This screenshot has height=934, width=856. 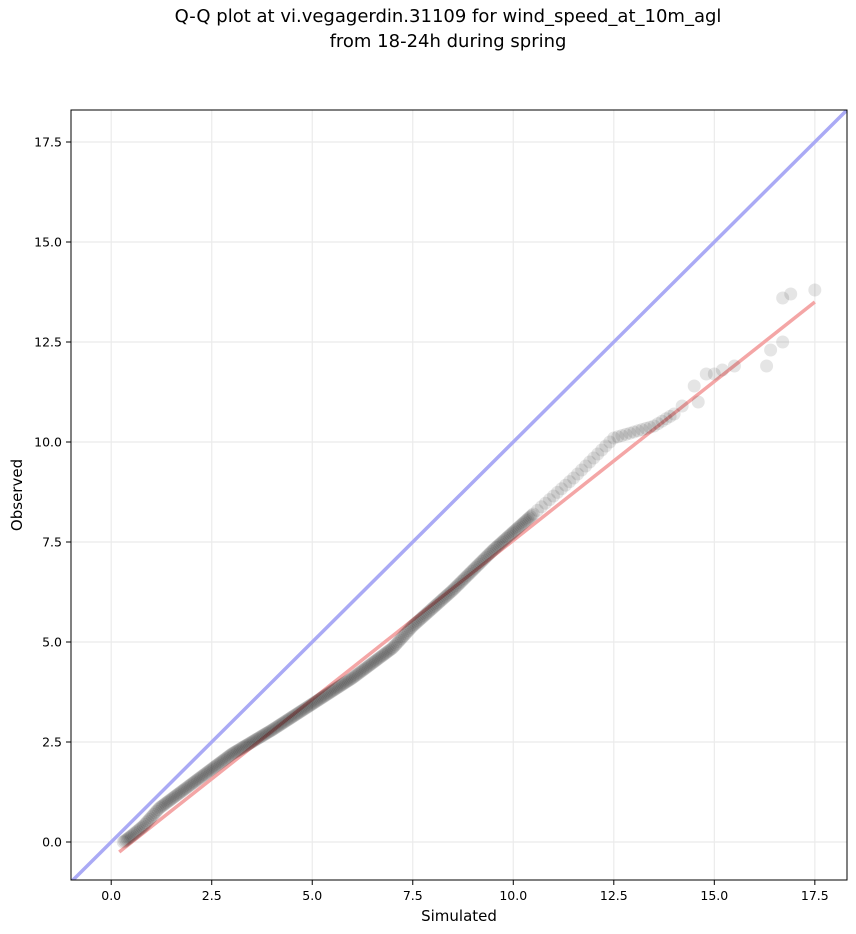 What do you see at coordinates (52, 842) in the screenshot?
I see `y-tick-label: 0.0` at bounding box center [52, 842].